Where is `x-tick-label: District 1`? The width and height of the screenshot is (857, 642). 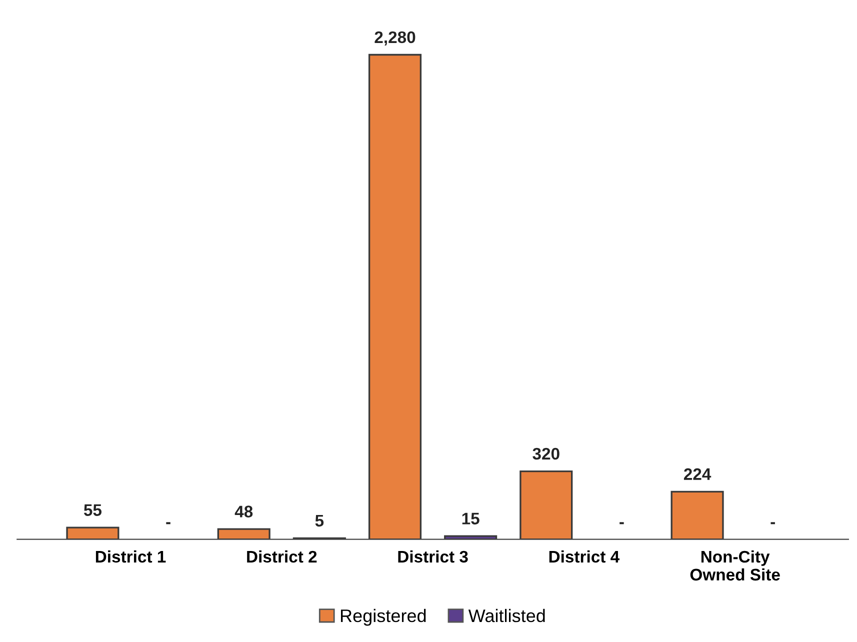 x-tick-label: District 1 is located at coordinates (131, 556).